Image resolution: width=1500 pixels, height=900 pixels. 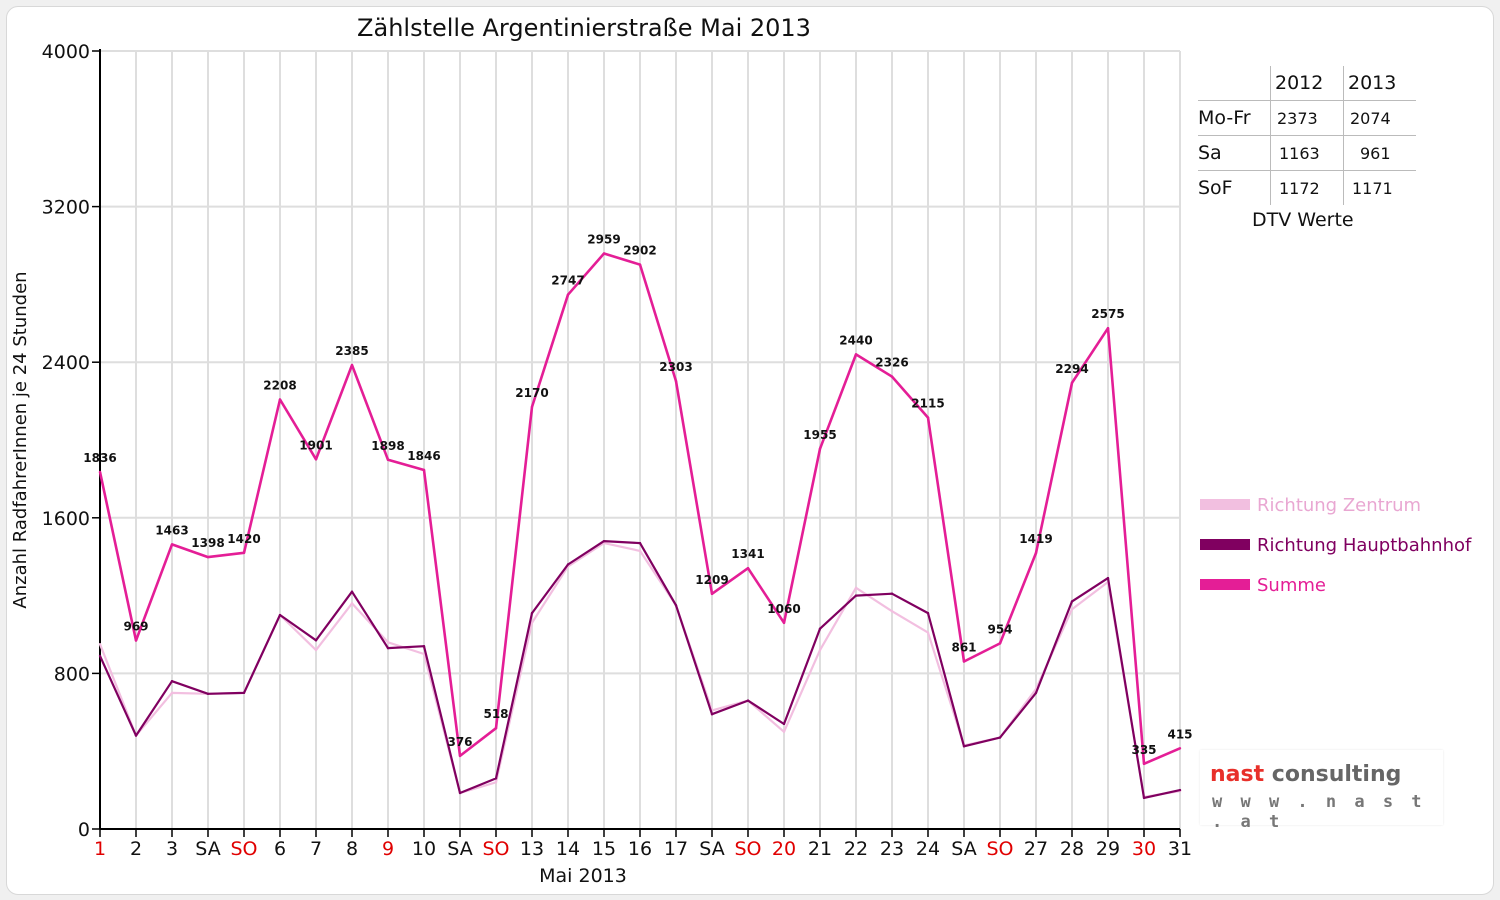 I want to click on data-label: 1955, so click(x=819, y=435).